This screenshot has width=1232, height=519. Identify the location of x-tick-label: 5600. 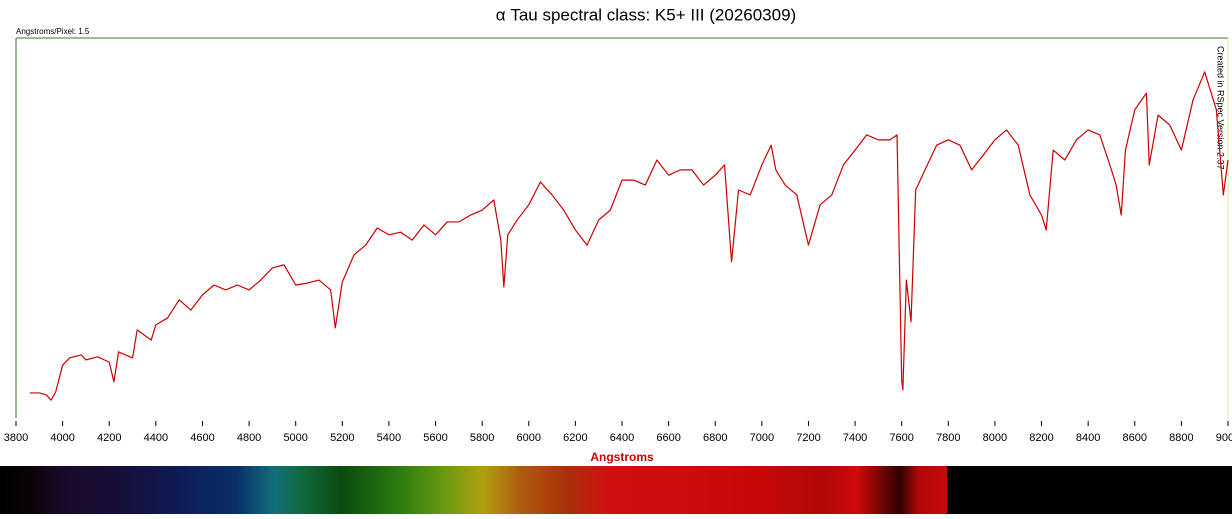
(435, 438).